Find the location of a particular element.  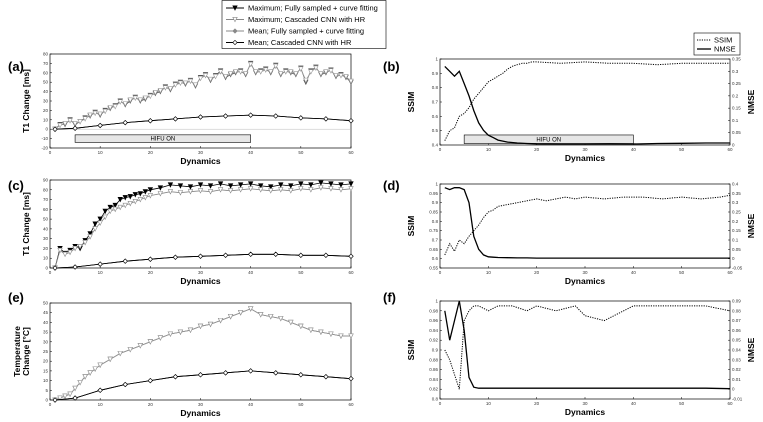

legend-label: Mean; Fully sampled + curve fitting is located at coordinates (306, 31).